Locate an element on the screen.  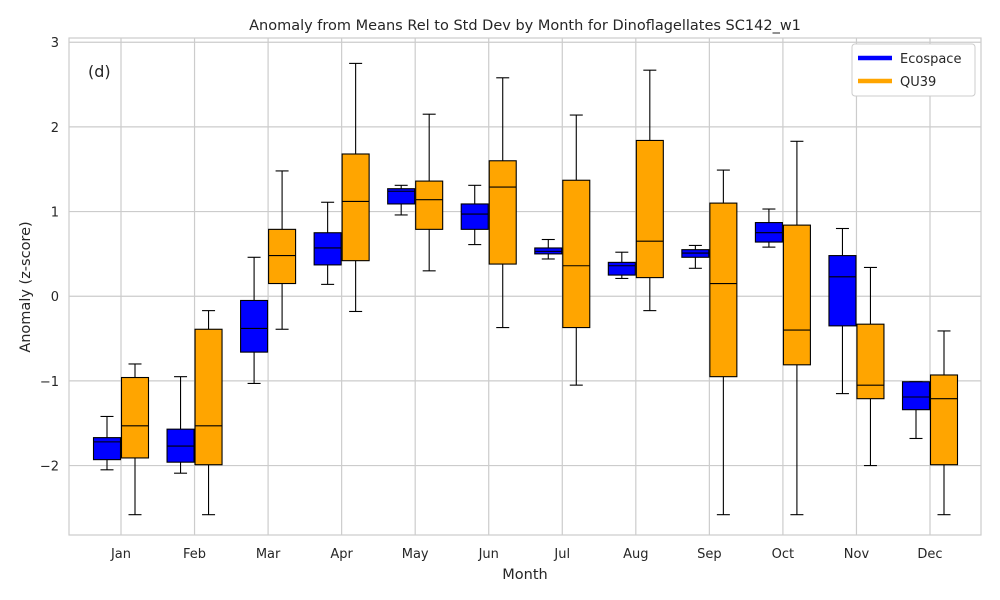
y-tick-label: 2 is located at coordinates (55, 128).